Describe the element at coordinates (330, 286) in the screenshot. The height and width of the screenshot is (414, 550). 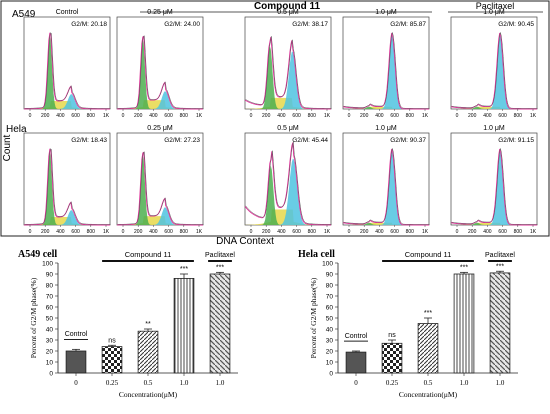
I see `y-tick-label: 80` at that location.